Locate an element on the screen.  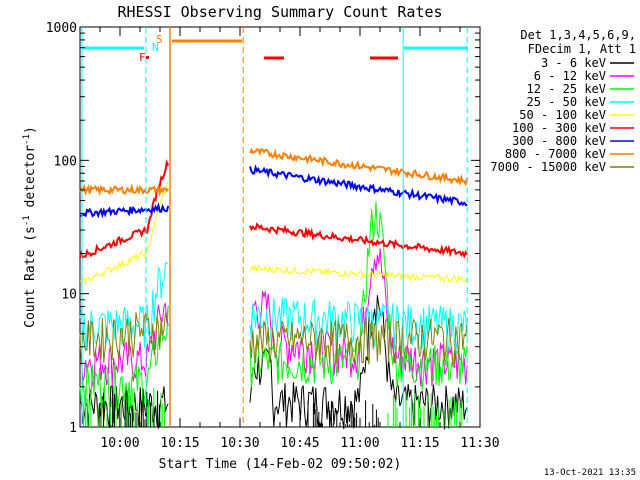
x-tick-label: 10:30 is located at coordinates (239, 443).